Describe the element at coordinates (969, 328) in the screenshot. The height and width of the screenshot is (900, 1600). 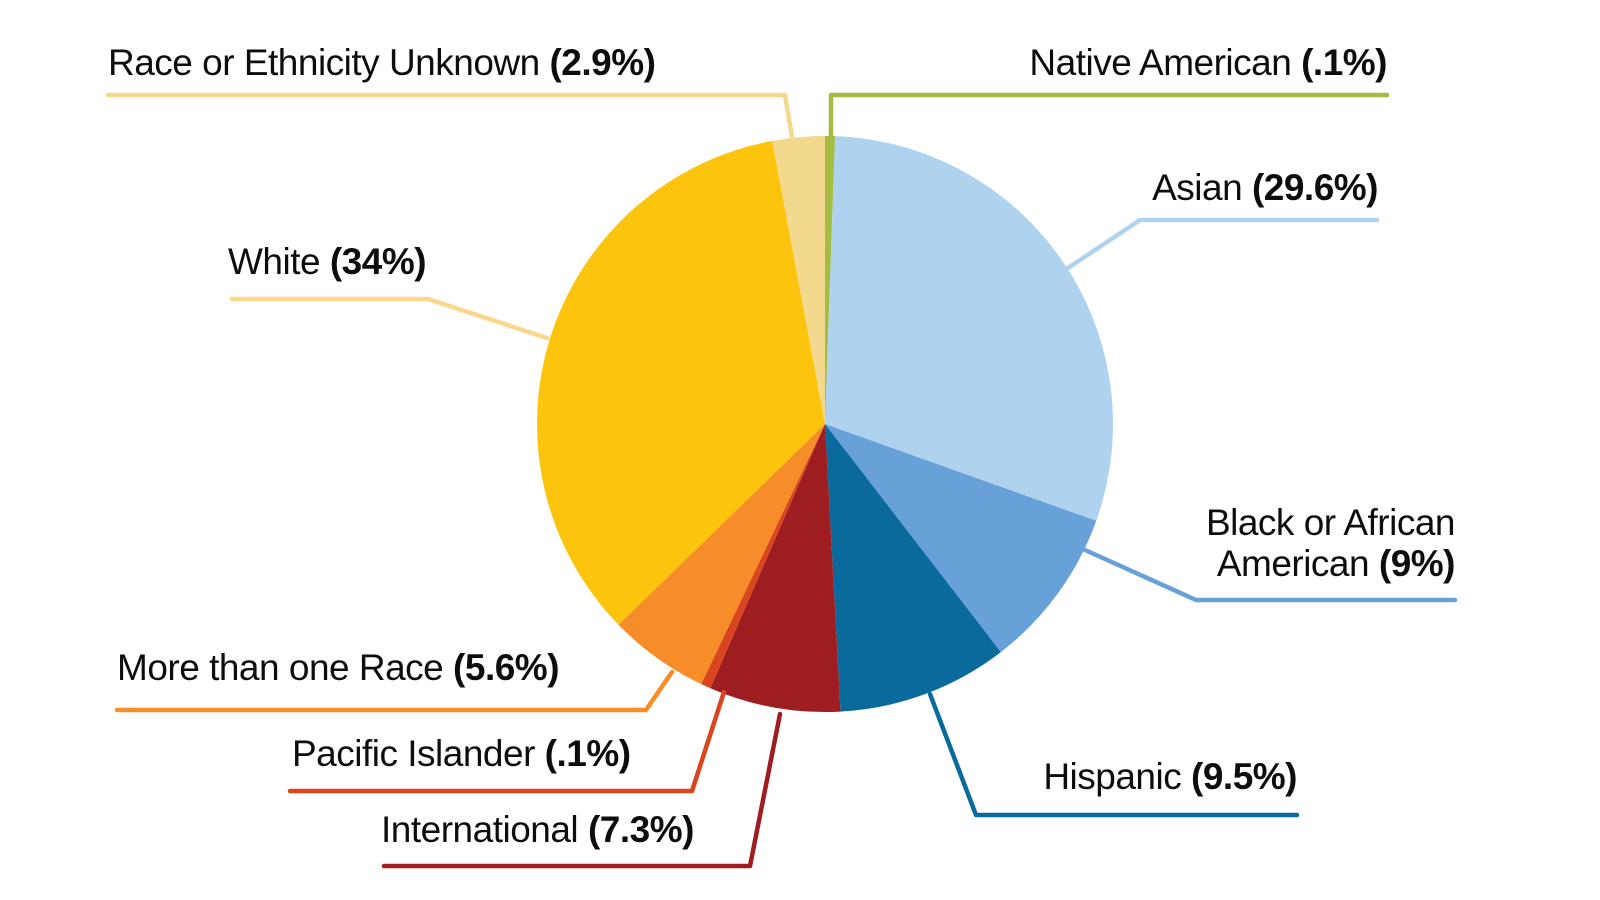
I see `pie-slice-asian` at that location.